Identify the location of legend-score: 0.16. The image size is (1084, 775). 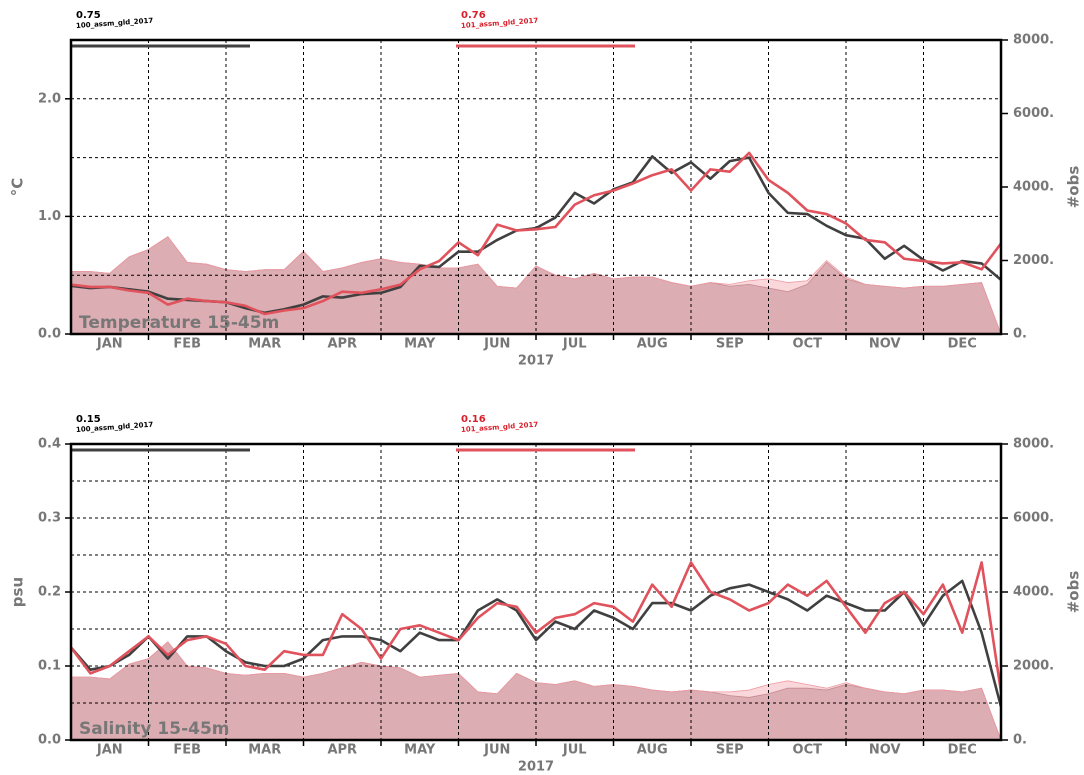
(473, 419).